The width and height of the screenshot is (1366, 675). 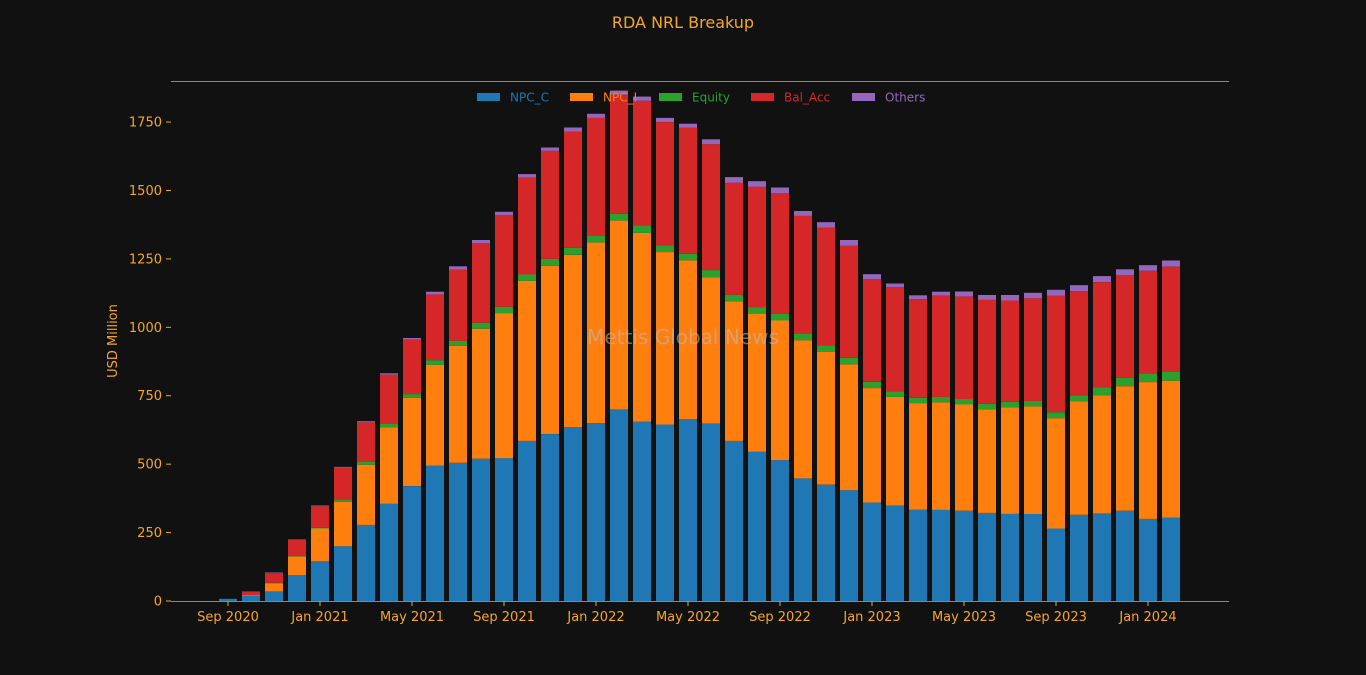 What do you see at coordinates (319, 617) in the screenshot?
I see `x-tick-label-2021-01: Jan 2021` at bounding box center [319, 617].